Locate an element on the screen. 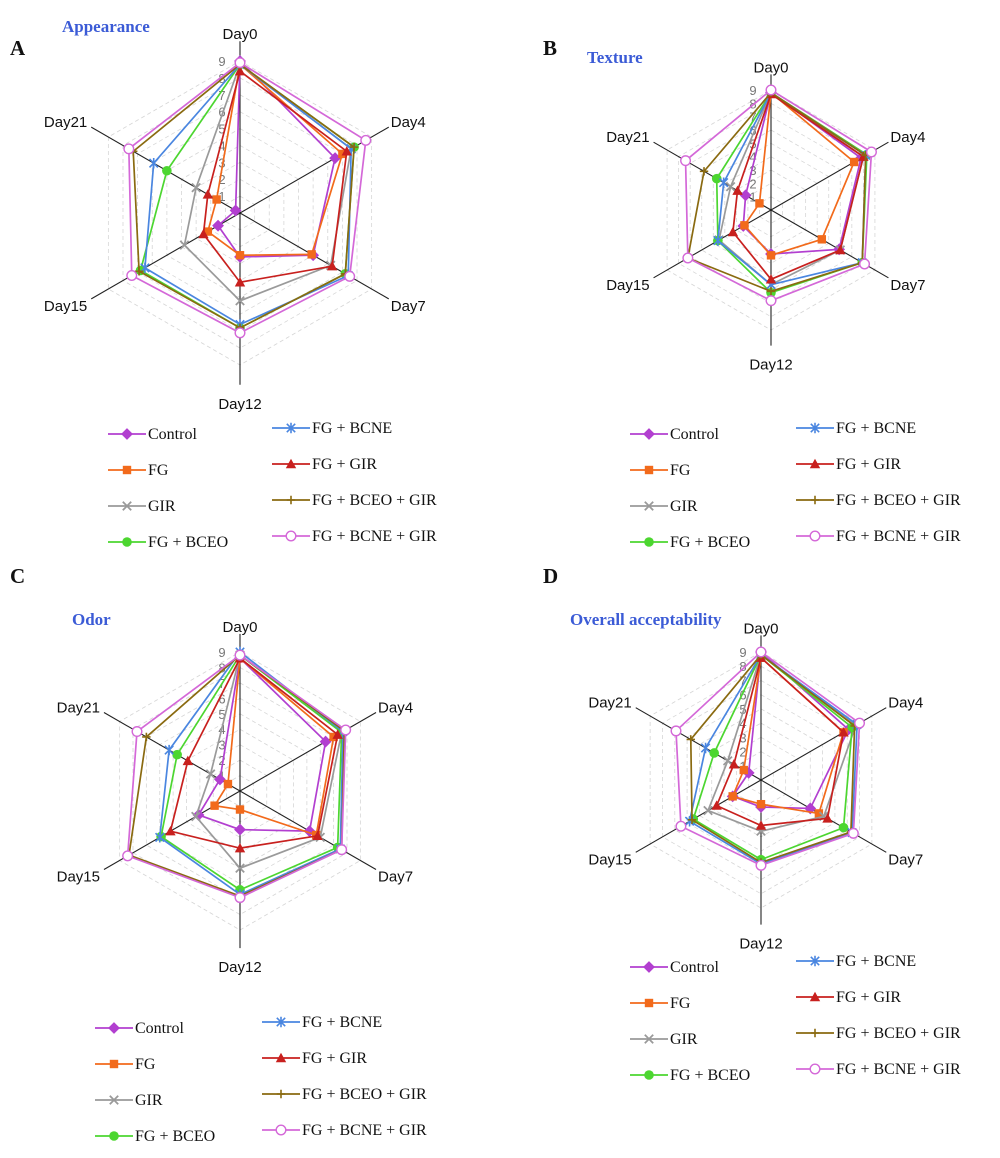 The width and height of the screenshot is (1000, 1158). legend-label: FG + BCEO is located at coordinates (710, 542).